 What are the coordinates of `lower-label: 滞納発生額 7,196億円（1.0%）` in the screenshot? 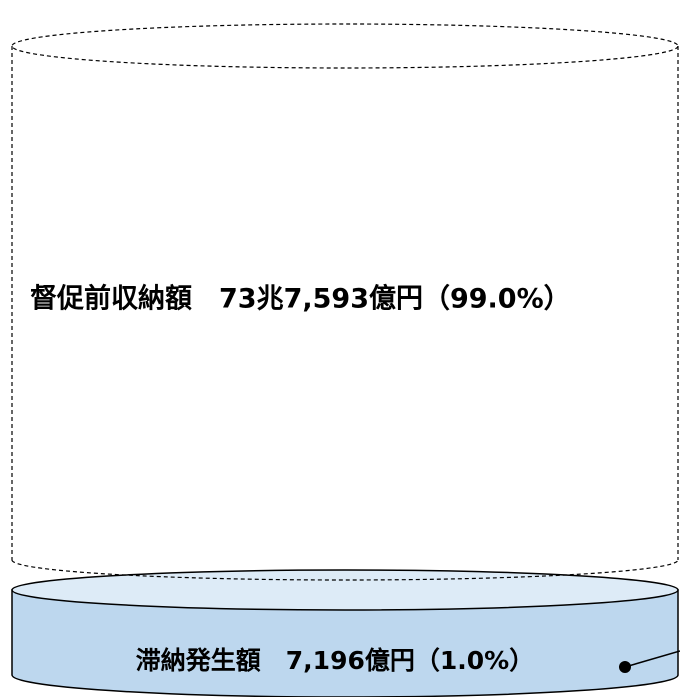 It's located at (335, 660).